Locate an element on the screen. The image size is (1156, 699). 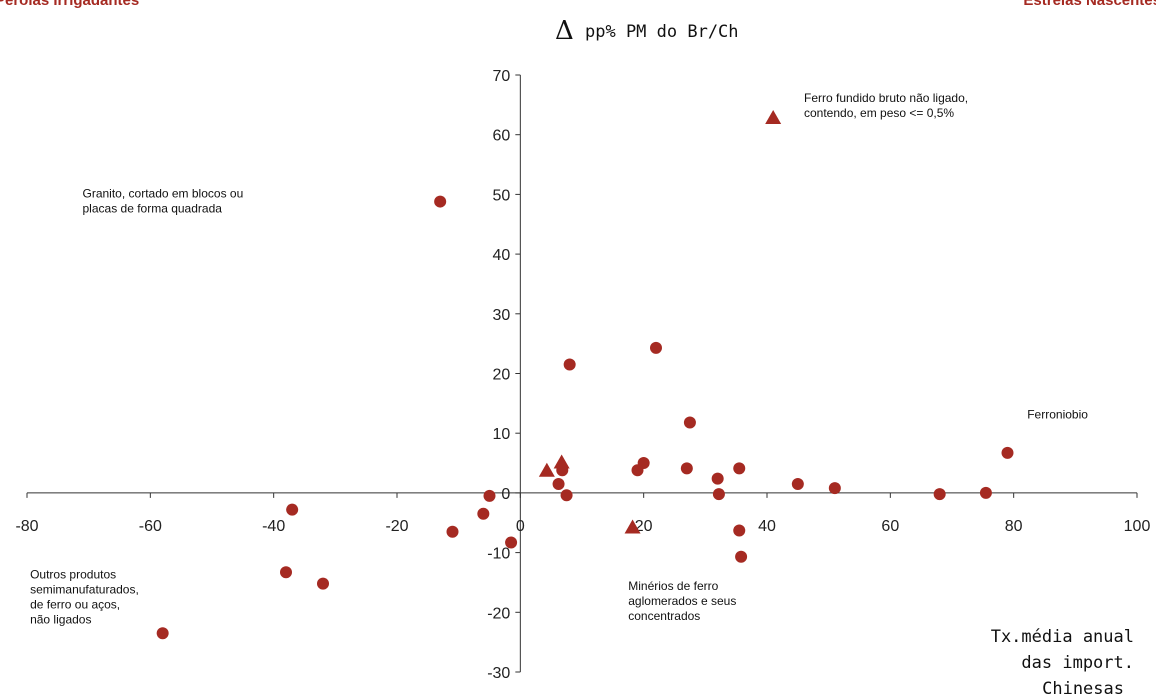
x-tick-label: -40 is located at coordinates (273, 526).